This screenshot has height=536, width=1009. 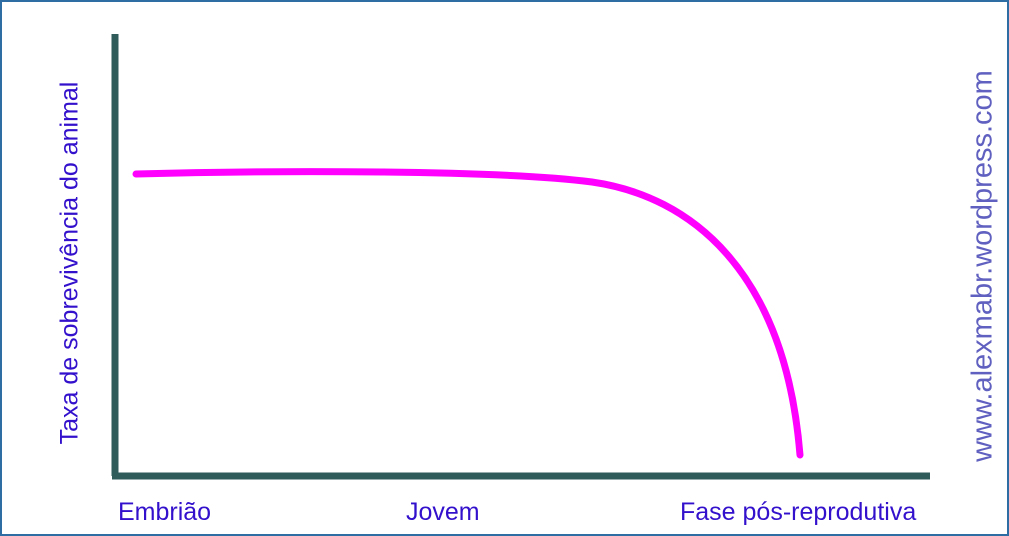 What do you see at coordinates (165, 512) in the screenshot?
I see `x-label-embriao: Embrião` at bounding box center [165, 512].